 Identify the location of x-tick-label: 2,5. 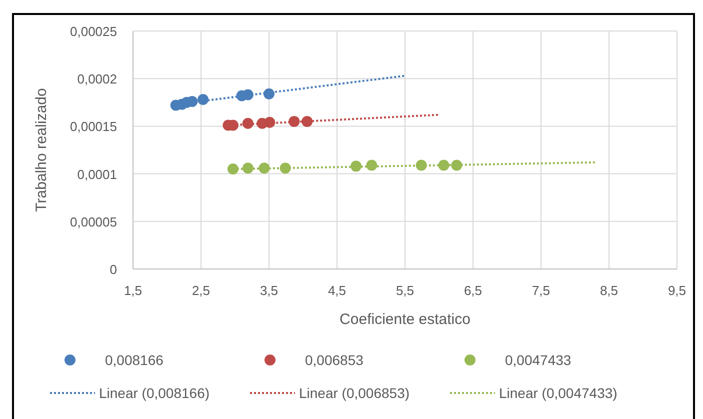
(201, 290).